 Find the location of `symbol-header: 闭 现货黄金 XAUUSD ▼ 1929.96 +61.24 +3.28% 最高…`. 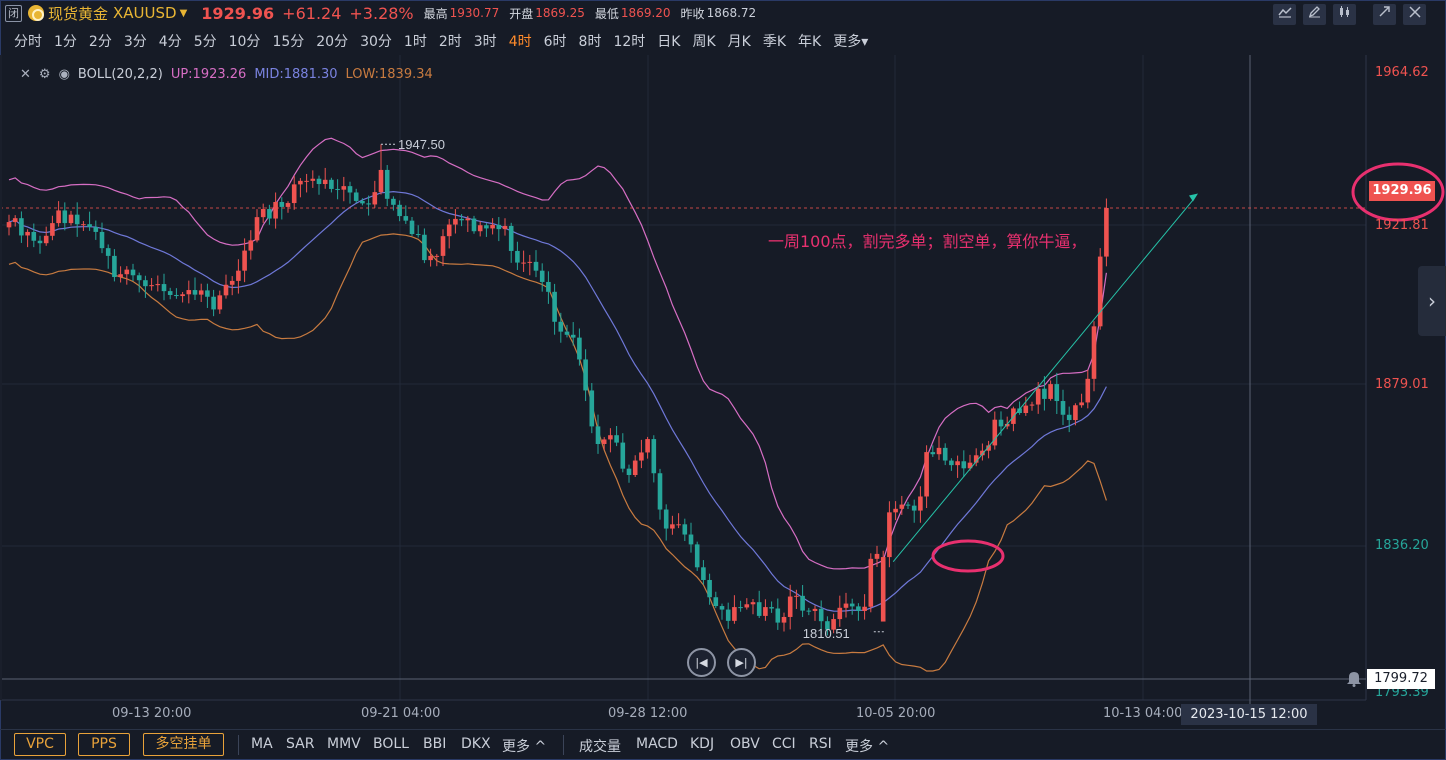

symbol-header: 闭 现货黄金 XAUUSD ▼ 1929.96 +61.24 +3.28% 最高… is located at coordinates (723, 13).